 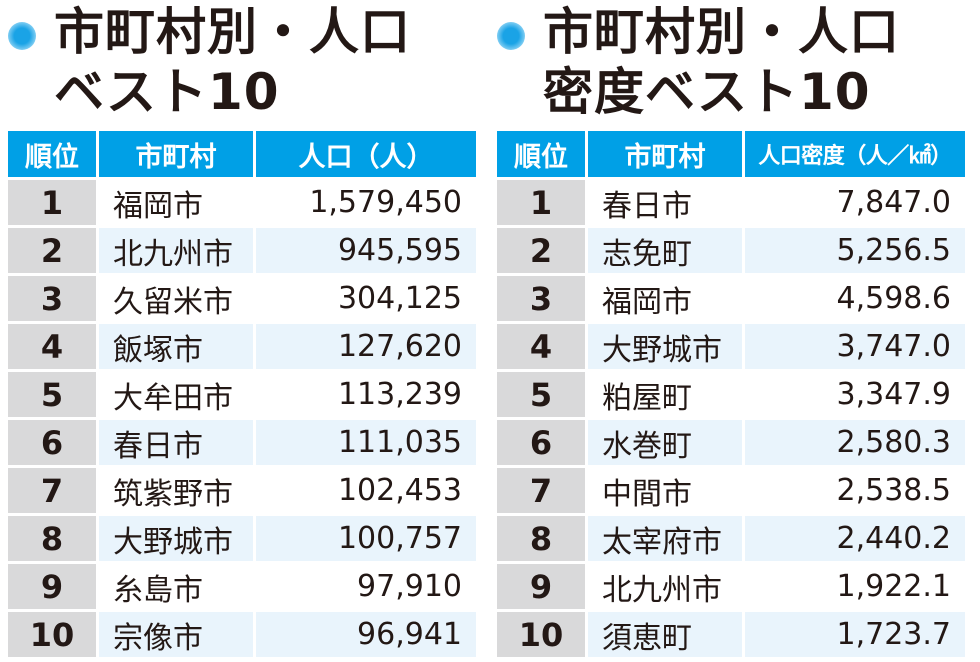 I want to click on value-cell: 3,747.0, so click(x=855, y=346).